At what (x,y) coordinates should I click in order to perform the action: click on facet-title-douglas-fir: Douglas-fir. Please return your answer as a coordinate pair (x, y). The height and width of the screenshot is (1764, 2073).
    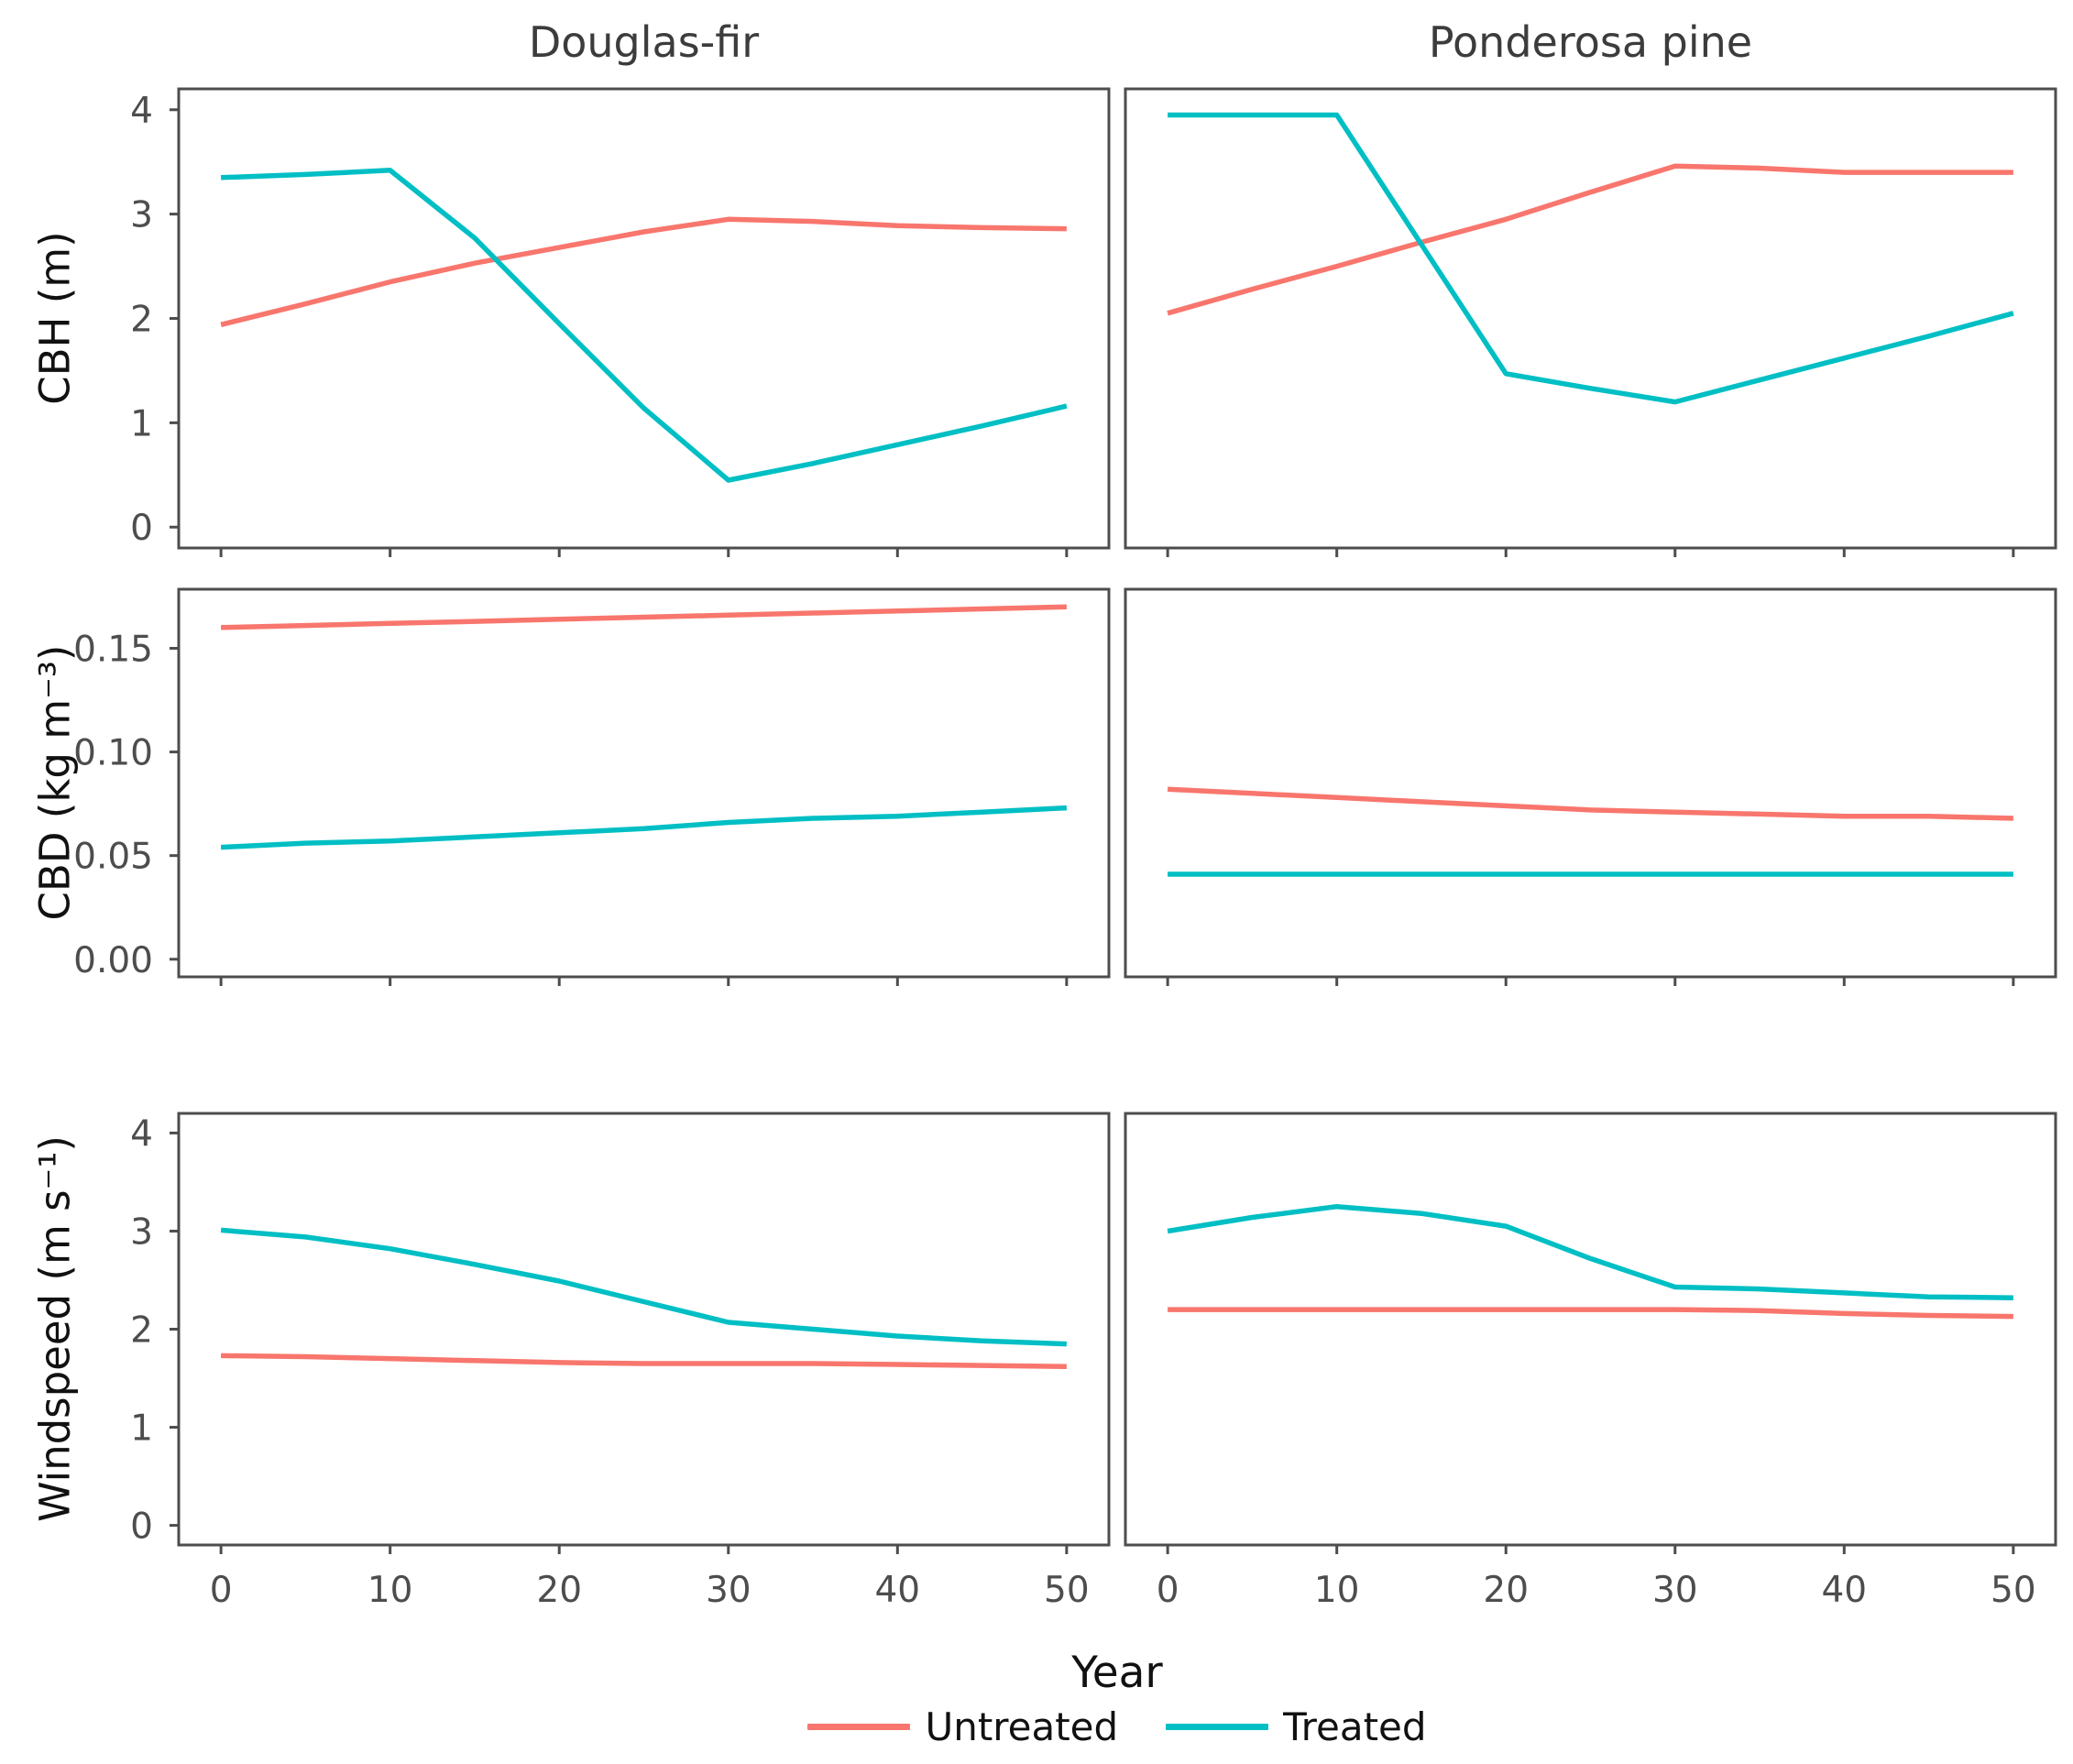
    Looking at the image, I should click on (644, 42).